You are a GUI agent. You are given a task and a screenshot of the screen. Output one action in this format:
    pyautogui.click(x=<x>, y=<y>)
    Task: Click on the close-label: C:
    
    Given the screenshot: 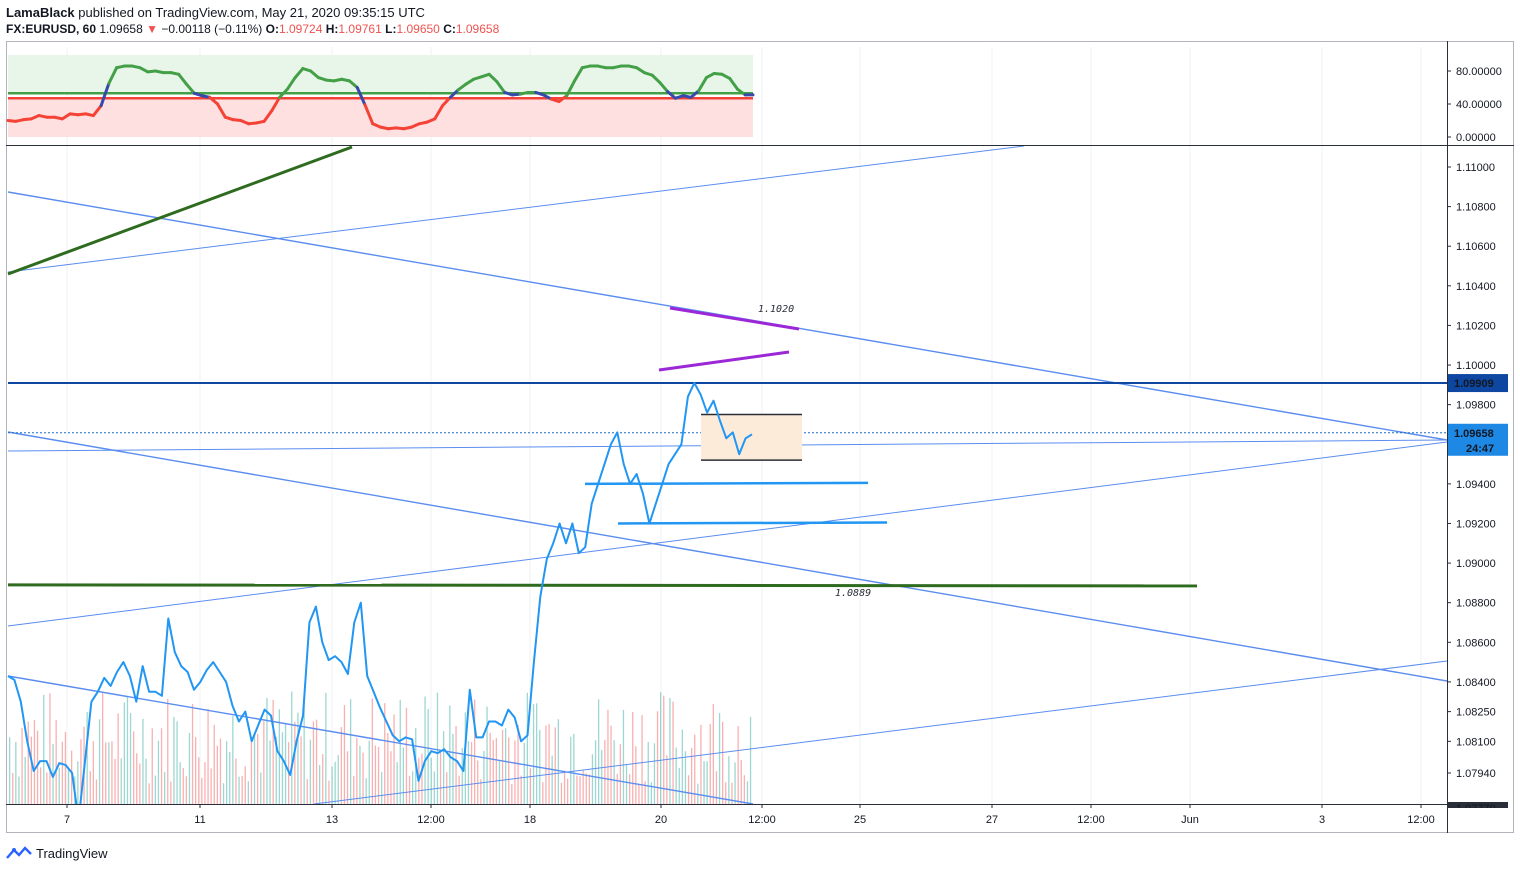 What is the action you would take?
    pyautogui.click(x=449, y=29)
    